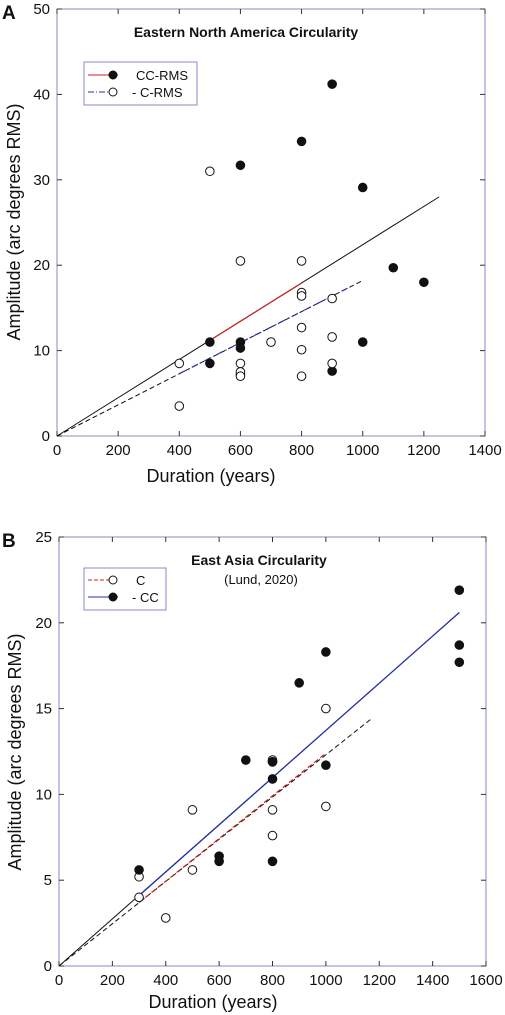 This screenshot has height=1015, width=505. I want to click on b-x-tick-label: 200, so click(112, 980).